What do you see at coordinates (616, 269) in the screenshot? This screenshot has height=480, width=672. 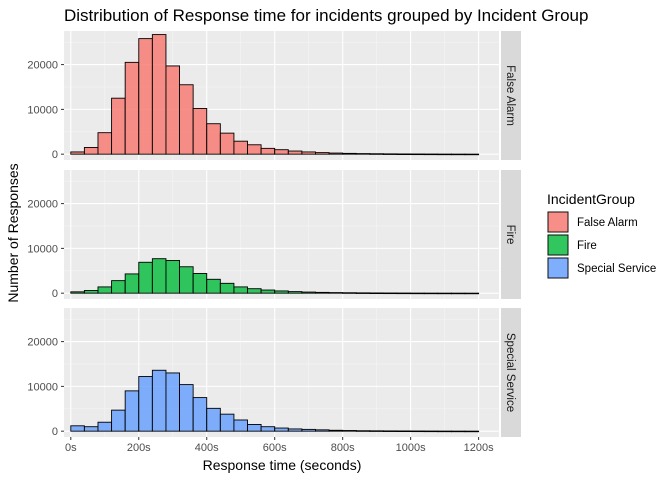 I see `legend-label: Special Service` at bounding box center [616, 269].